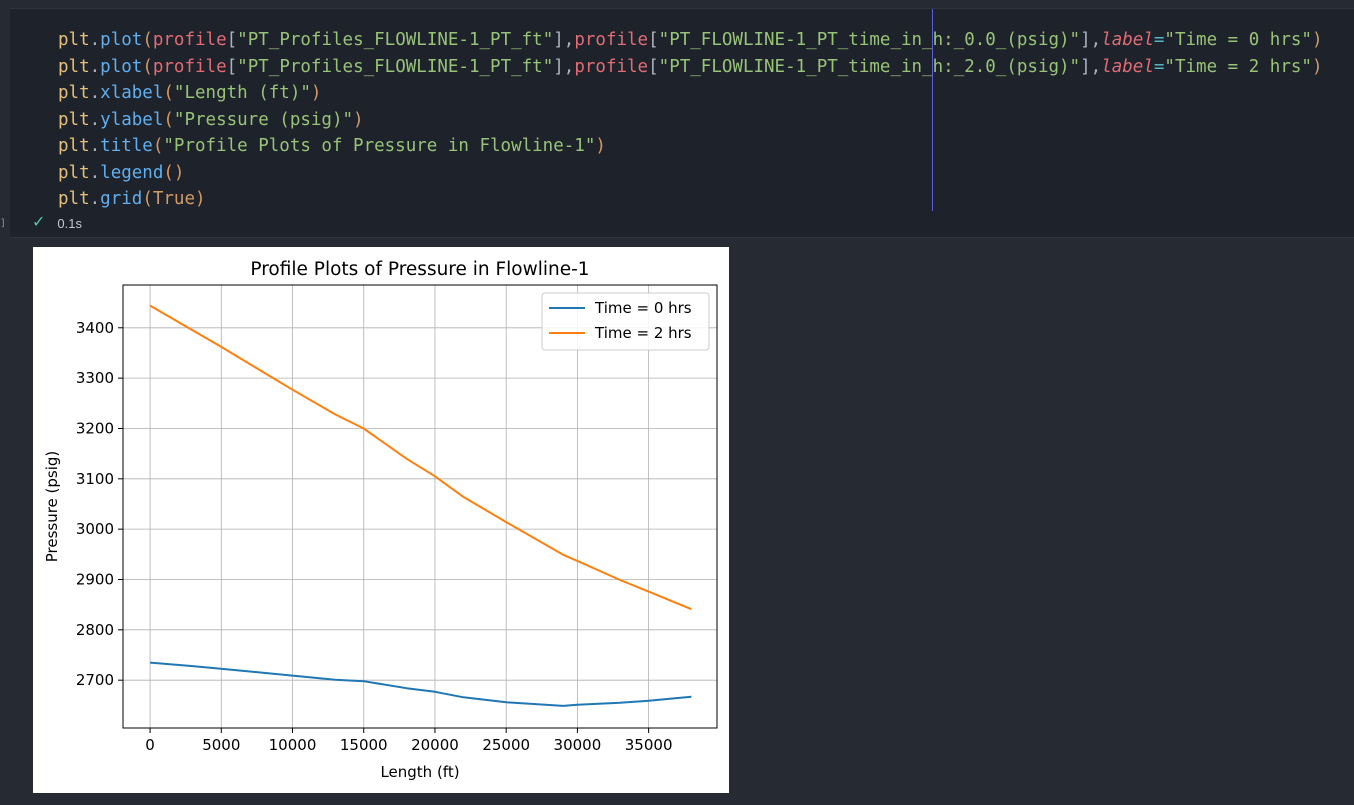 This screenshot has width=1354, height=805. What do you see at coordinates (643, 308) in the screenshot?
I see `legend-label: Time = 0 hrs` at bounding box center [643, 308].